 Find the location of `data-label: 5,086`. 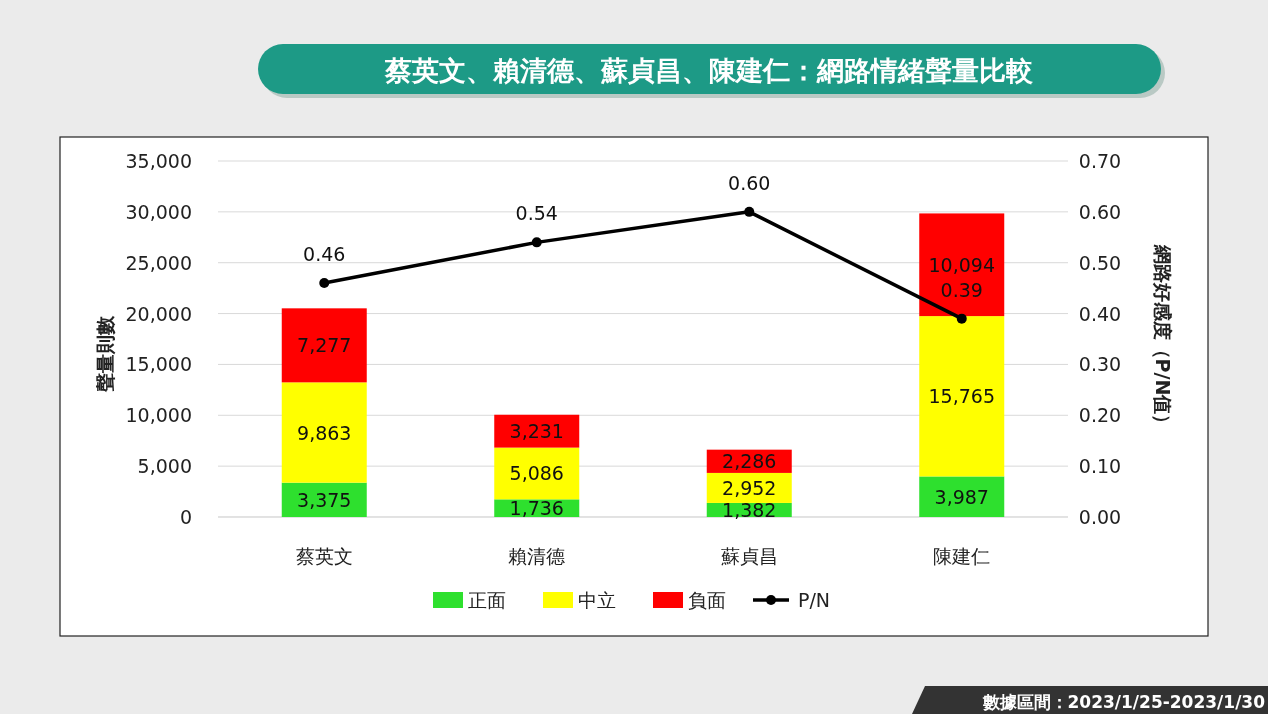

data-label: 5,086 is located at coordinates (536, 473).